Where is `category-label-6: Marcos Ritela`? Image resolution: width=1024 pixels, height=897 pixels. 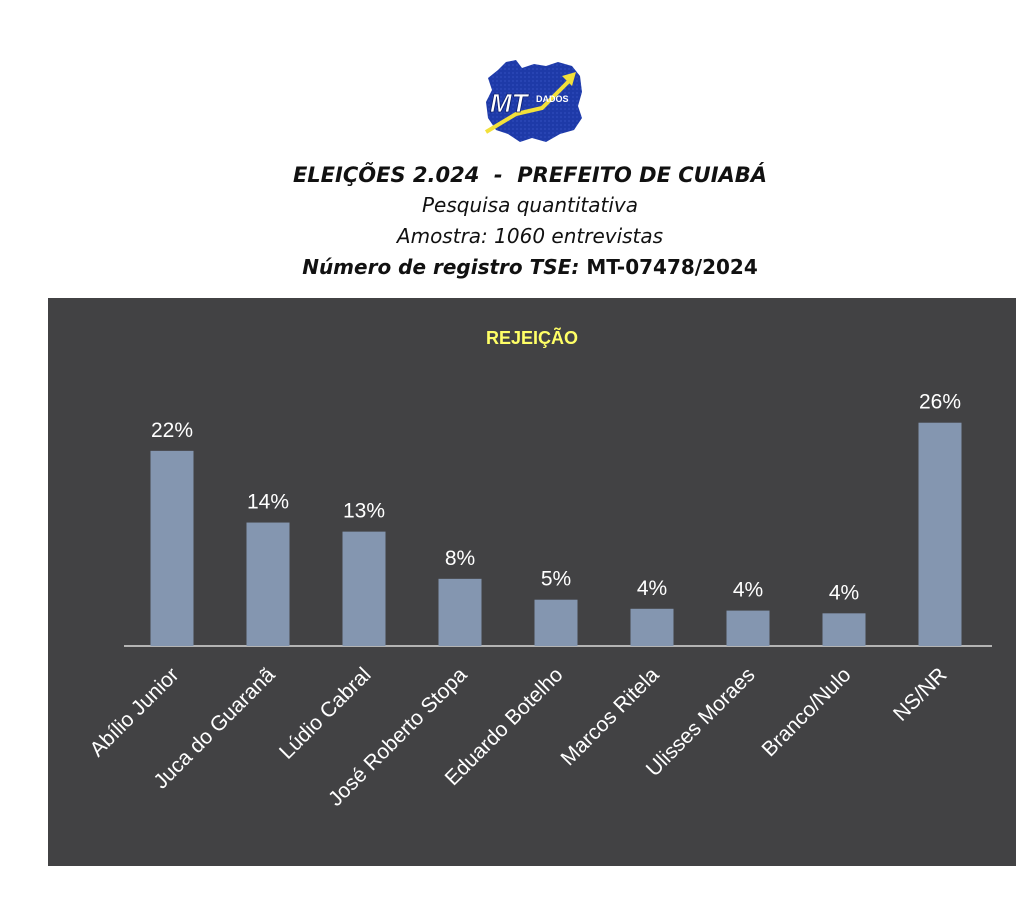 category-label-6: Marcos Ritela is located at coordinates (609, 716).